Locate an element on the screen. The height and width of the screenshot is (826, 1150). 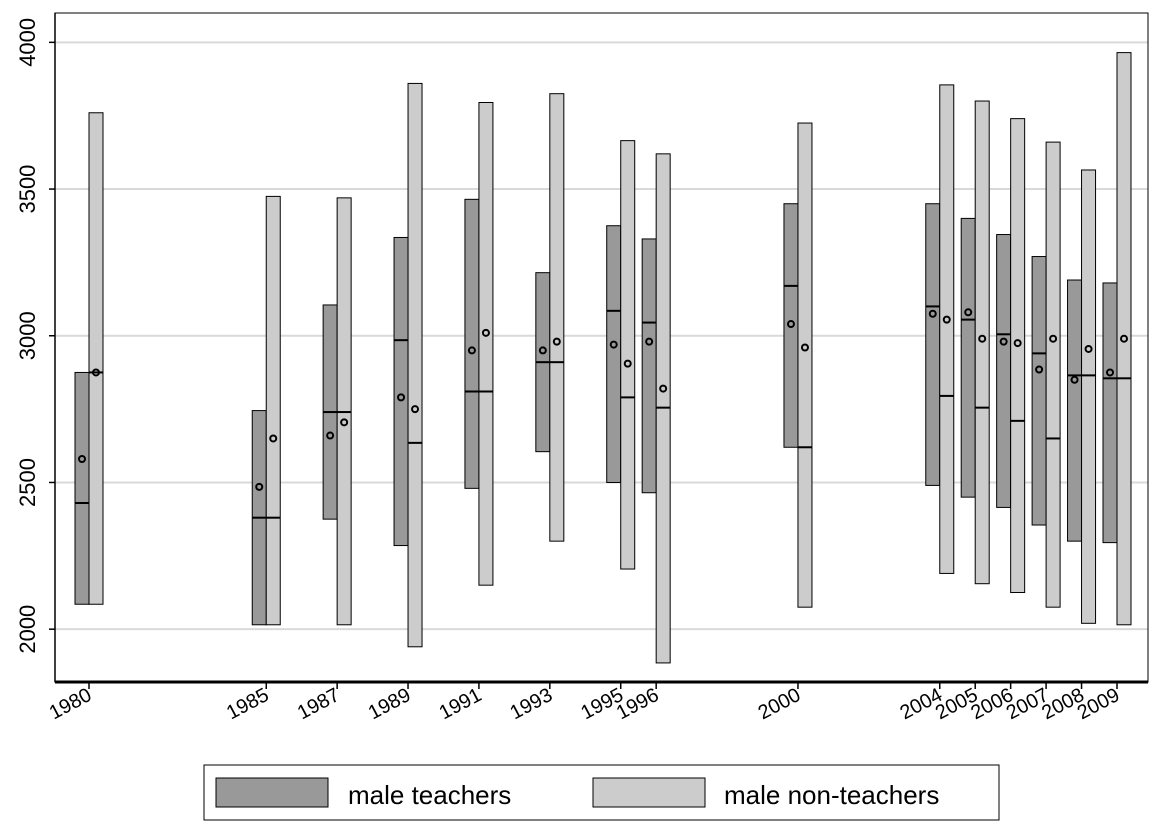
y-tick-label: 2500 is located at coordinates (27, 482).